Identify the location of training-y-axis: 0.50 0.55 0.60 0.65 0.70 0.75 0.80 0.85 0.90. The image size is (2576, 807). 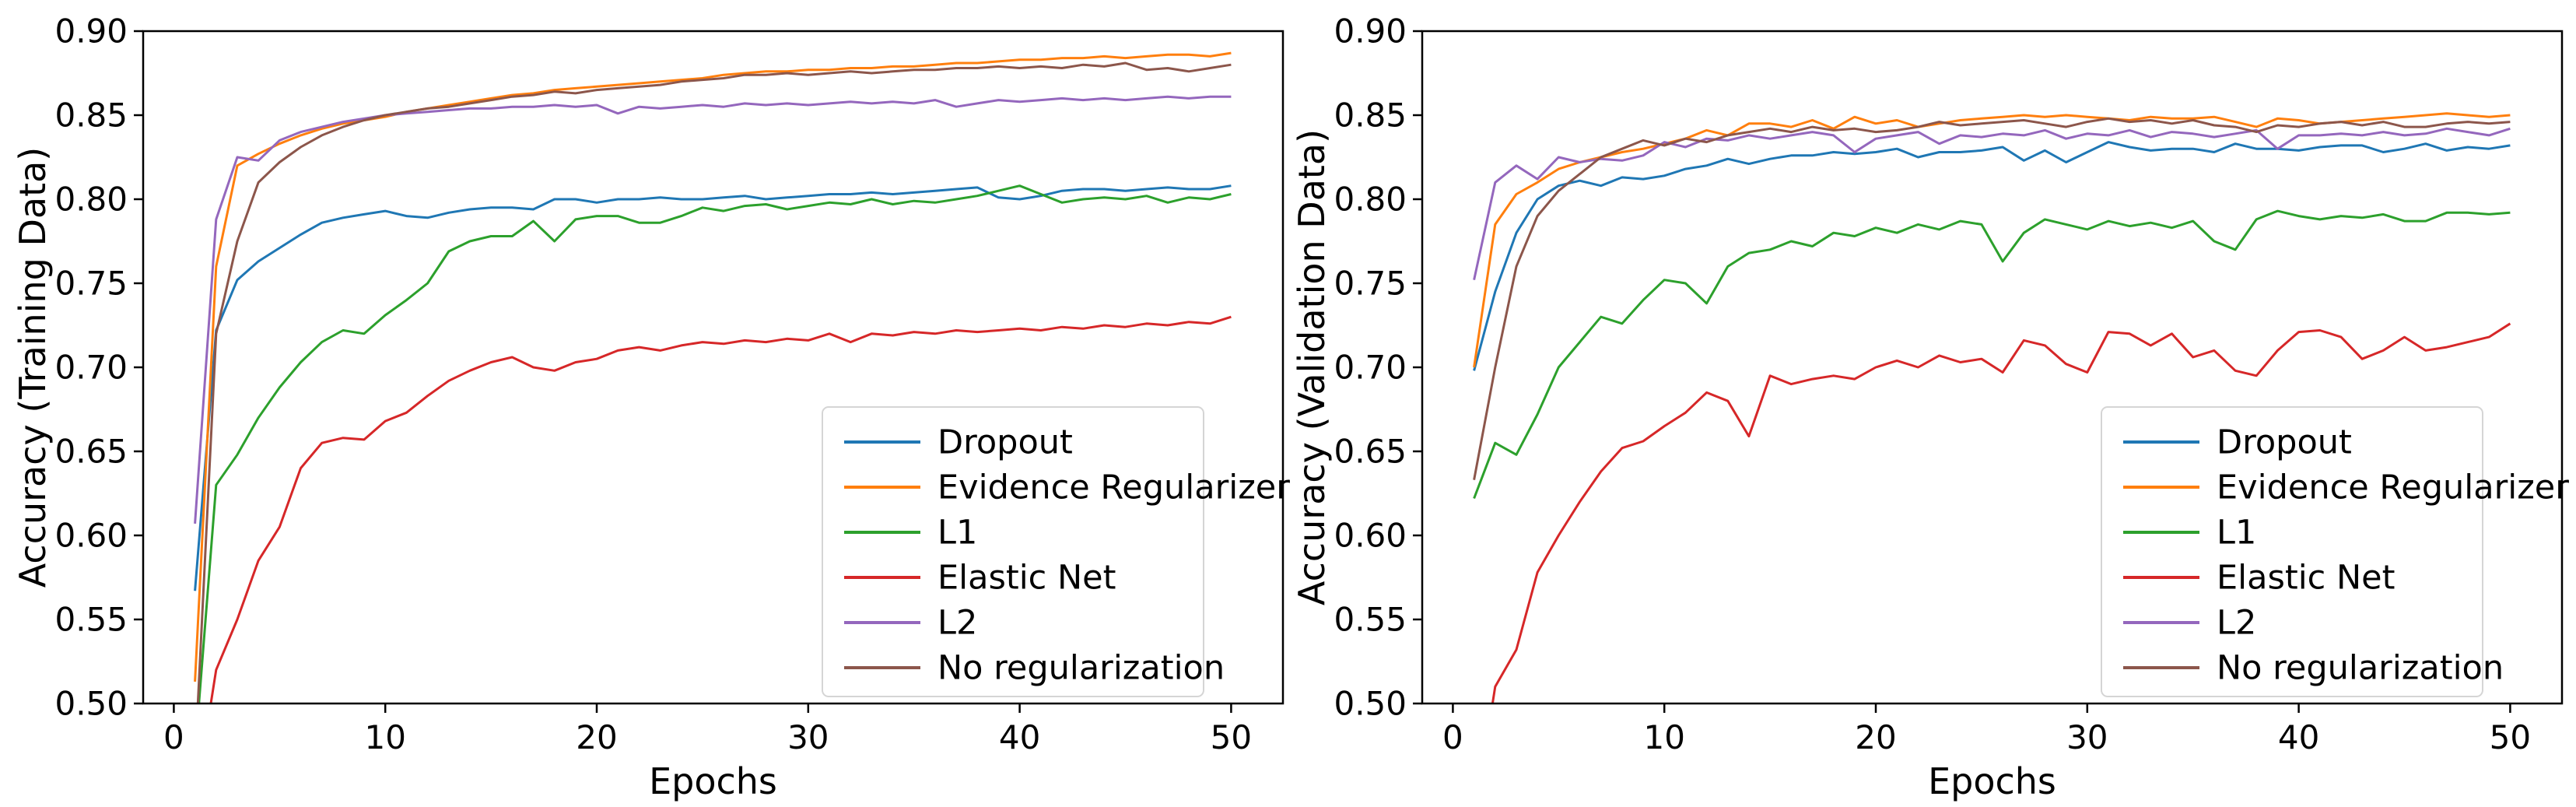
(98, 367).